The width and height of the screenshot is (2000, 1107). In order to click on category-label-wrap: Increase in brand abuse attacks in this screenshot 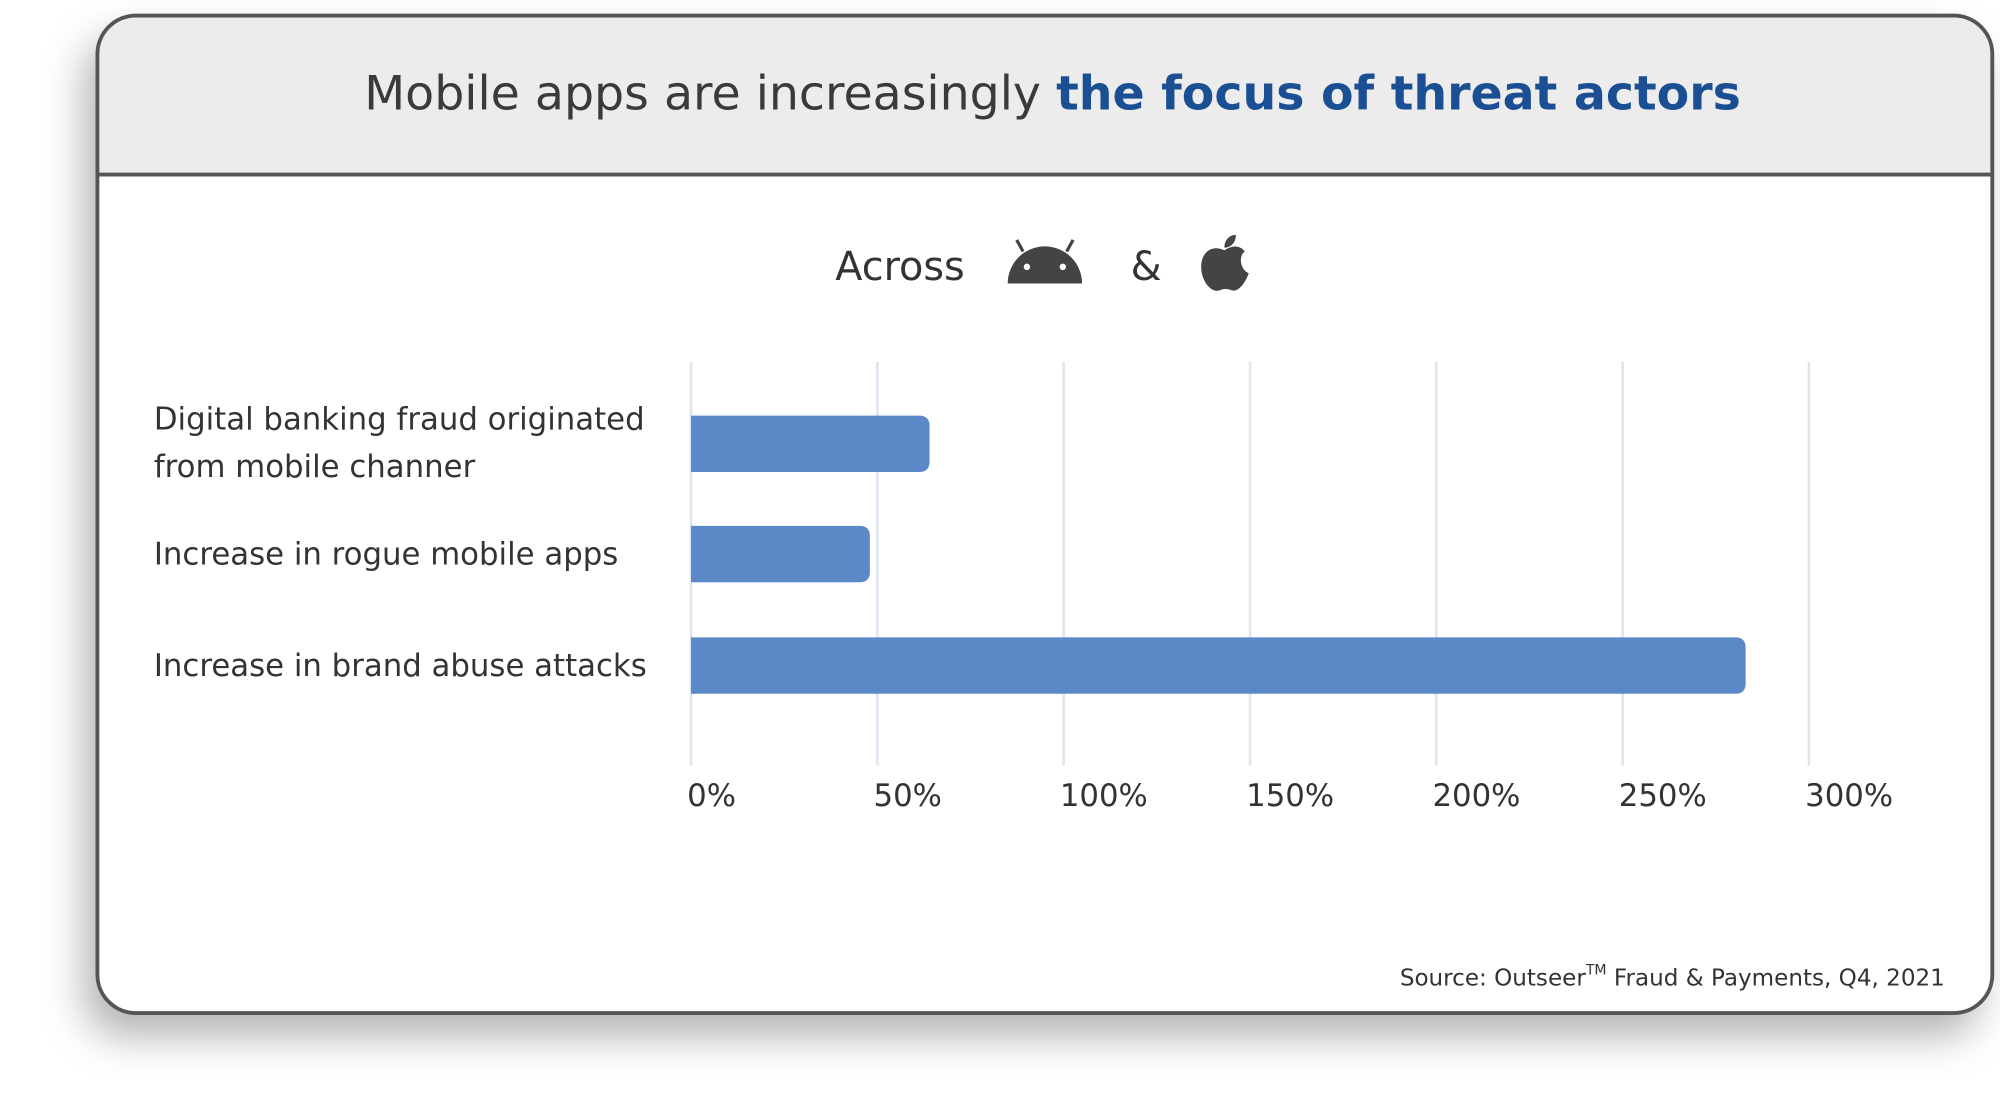, I will do `click(410, 665)`.